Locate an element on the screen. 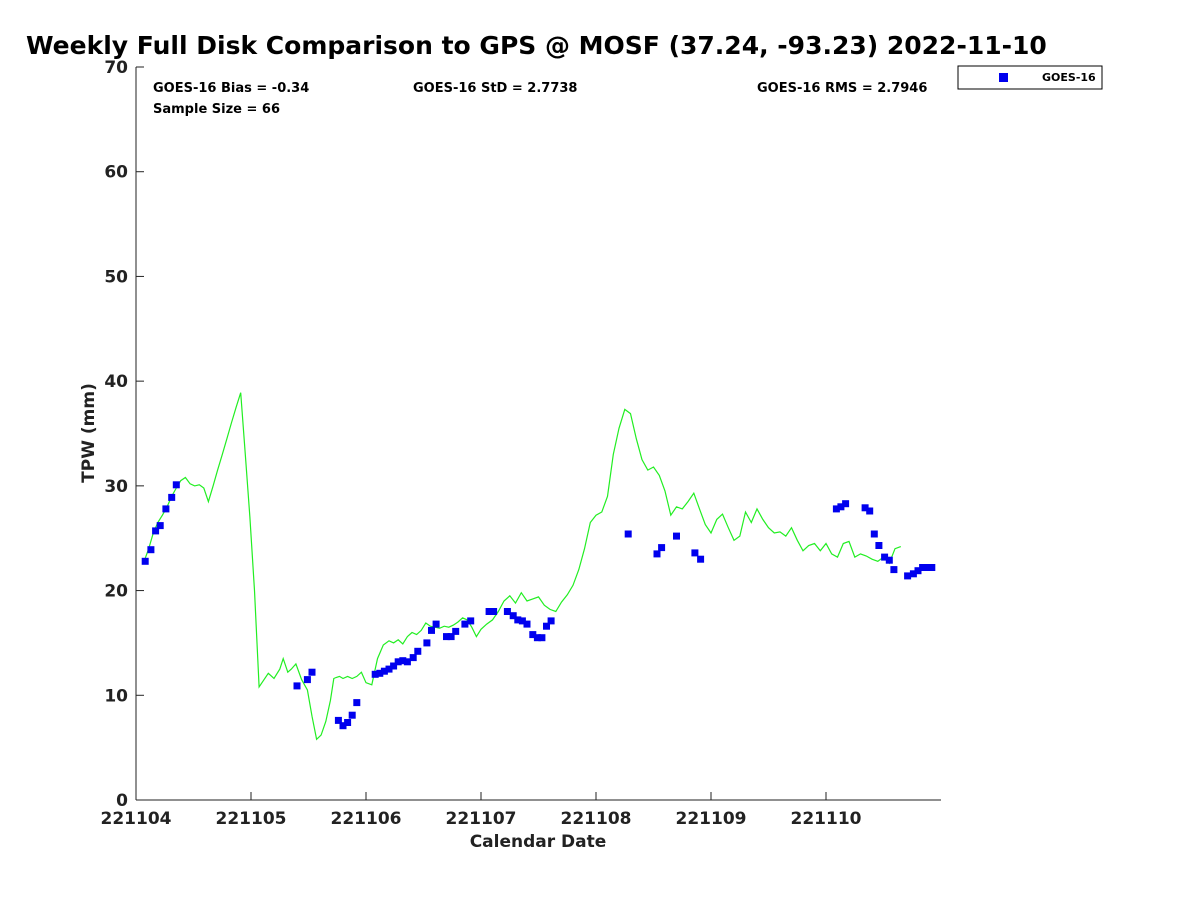 This screenshot has width=1200, height=900. bias-stat: GOES-16 Bias = -0.34 is located at coordinates (231, 88).